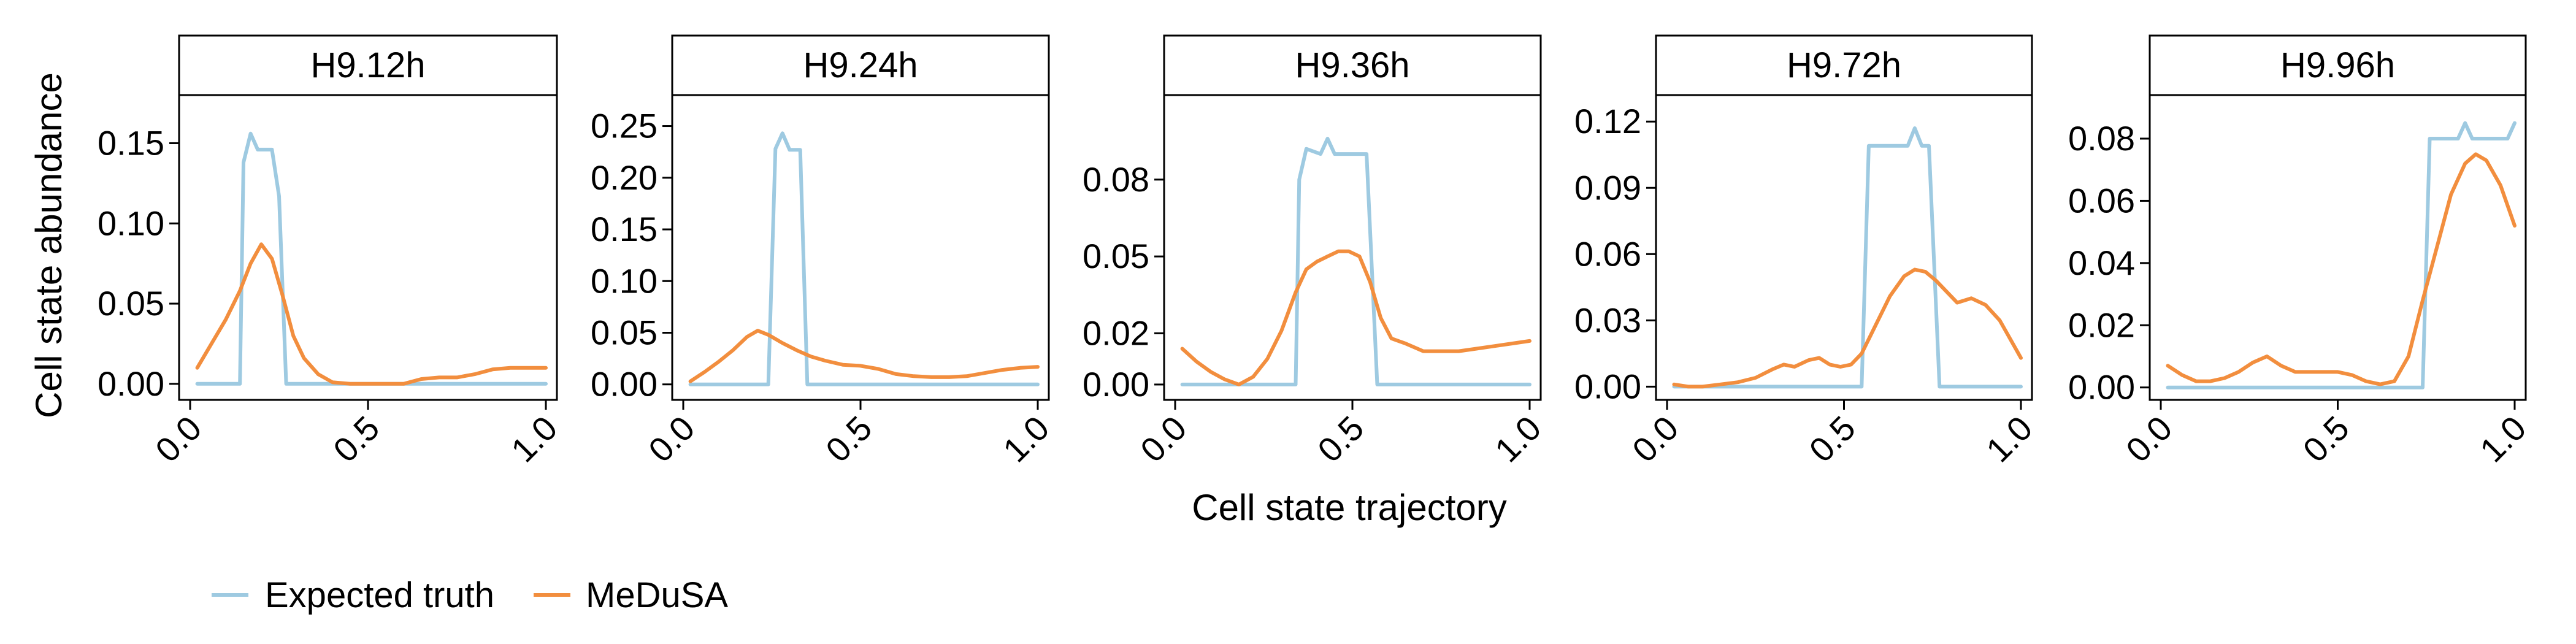 This screenshot has width=2576, height=644. Describe the element at coordinates (657, 595) in the screenshot. I see `legend-label-medusa: MeDuSA` at that location.